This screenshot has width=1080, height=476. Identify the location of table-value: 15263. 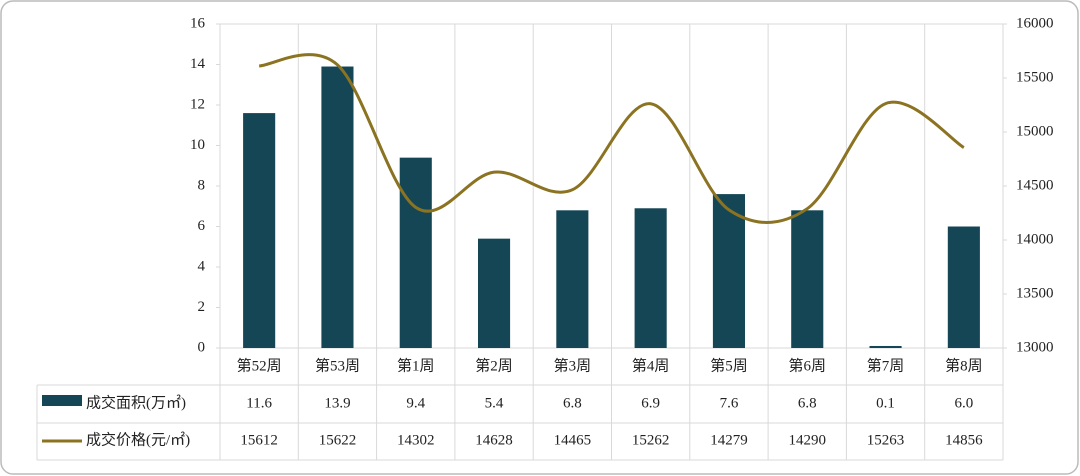
(886, 440).